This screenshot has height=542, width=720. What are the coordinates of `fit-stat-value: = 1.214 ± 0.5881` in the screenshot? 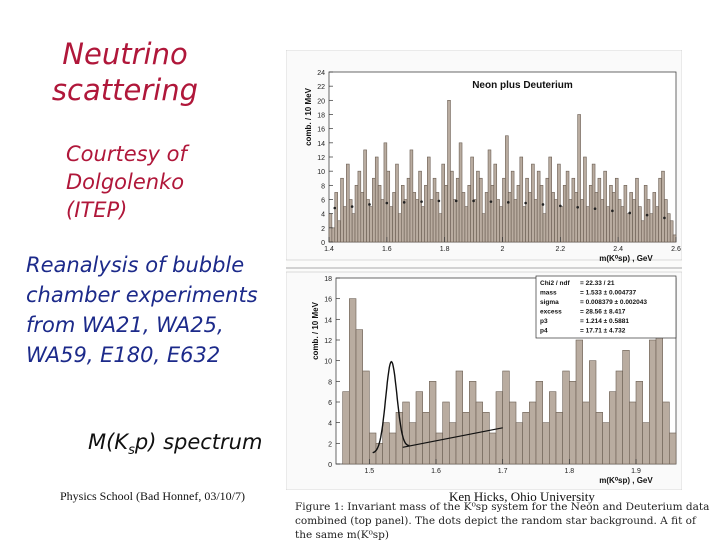 It's located at (604, 321).